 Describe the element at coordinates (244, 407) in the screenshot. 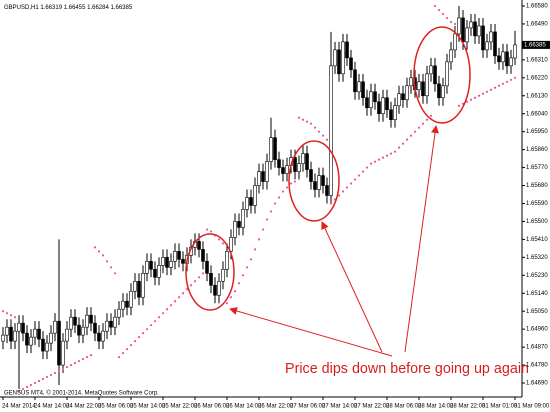

I see `x-tick-label: 26 Mar 14:00` at that location.